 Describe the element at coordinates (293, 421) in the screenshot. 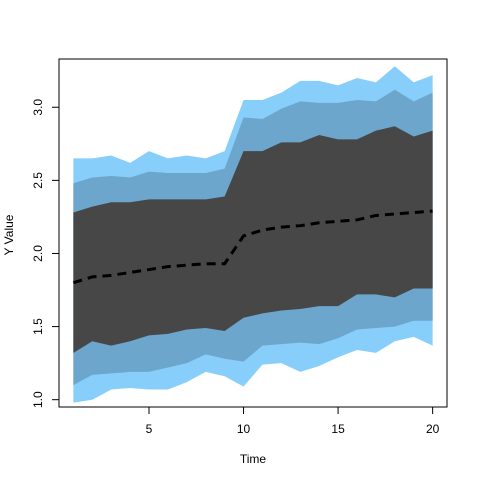

I see `x-axis: 5 10 15 20` at that location.